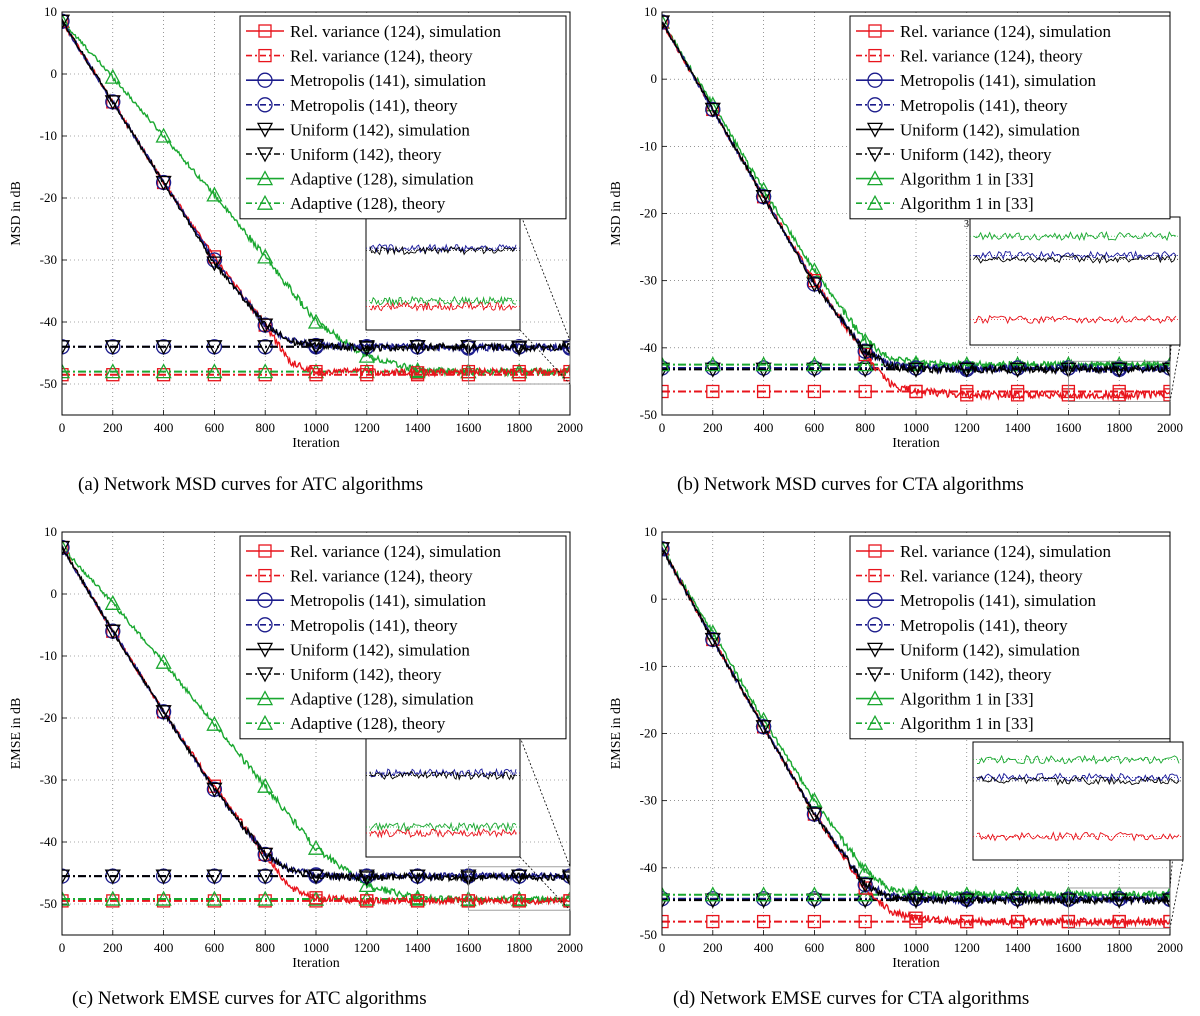 This screenshot has height=1016, width=1200. I want to click on inset, so click(1078, 835).